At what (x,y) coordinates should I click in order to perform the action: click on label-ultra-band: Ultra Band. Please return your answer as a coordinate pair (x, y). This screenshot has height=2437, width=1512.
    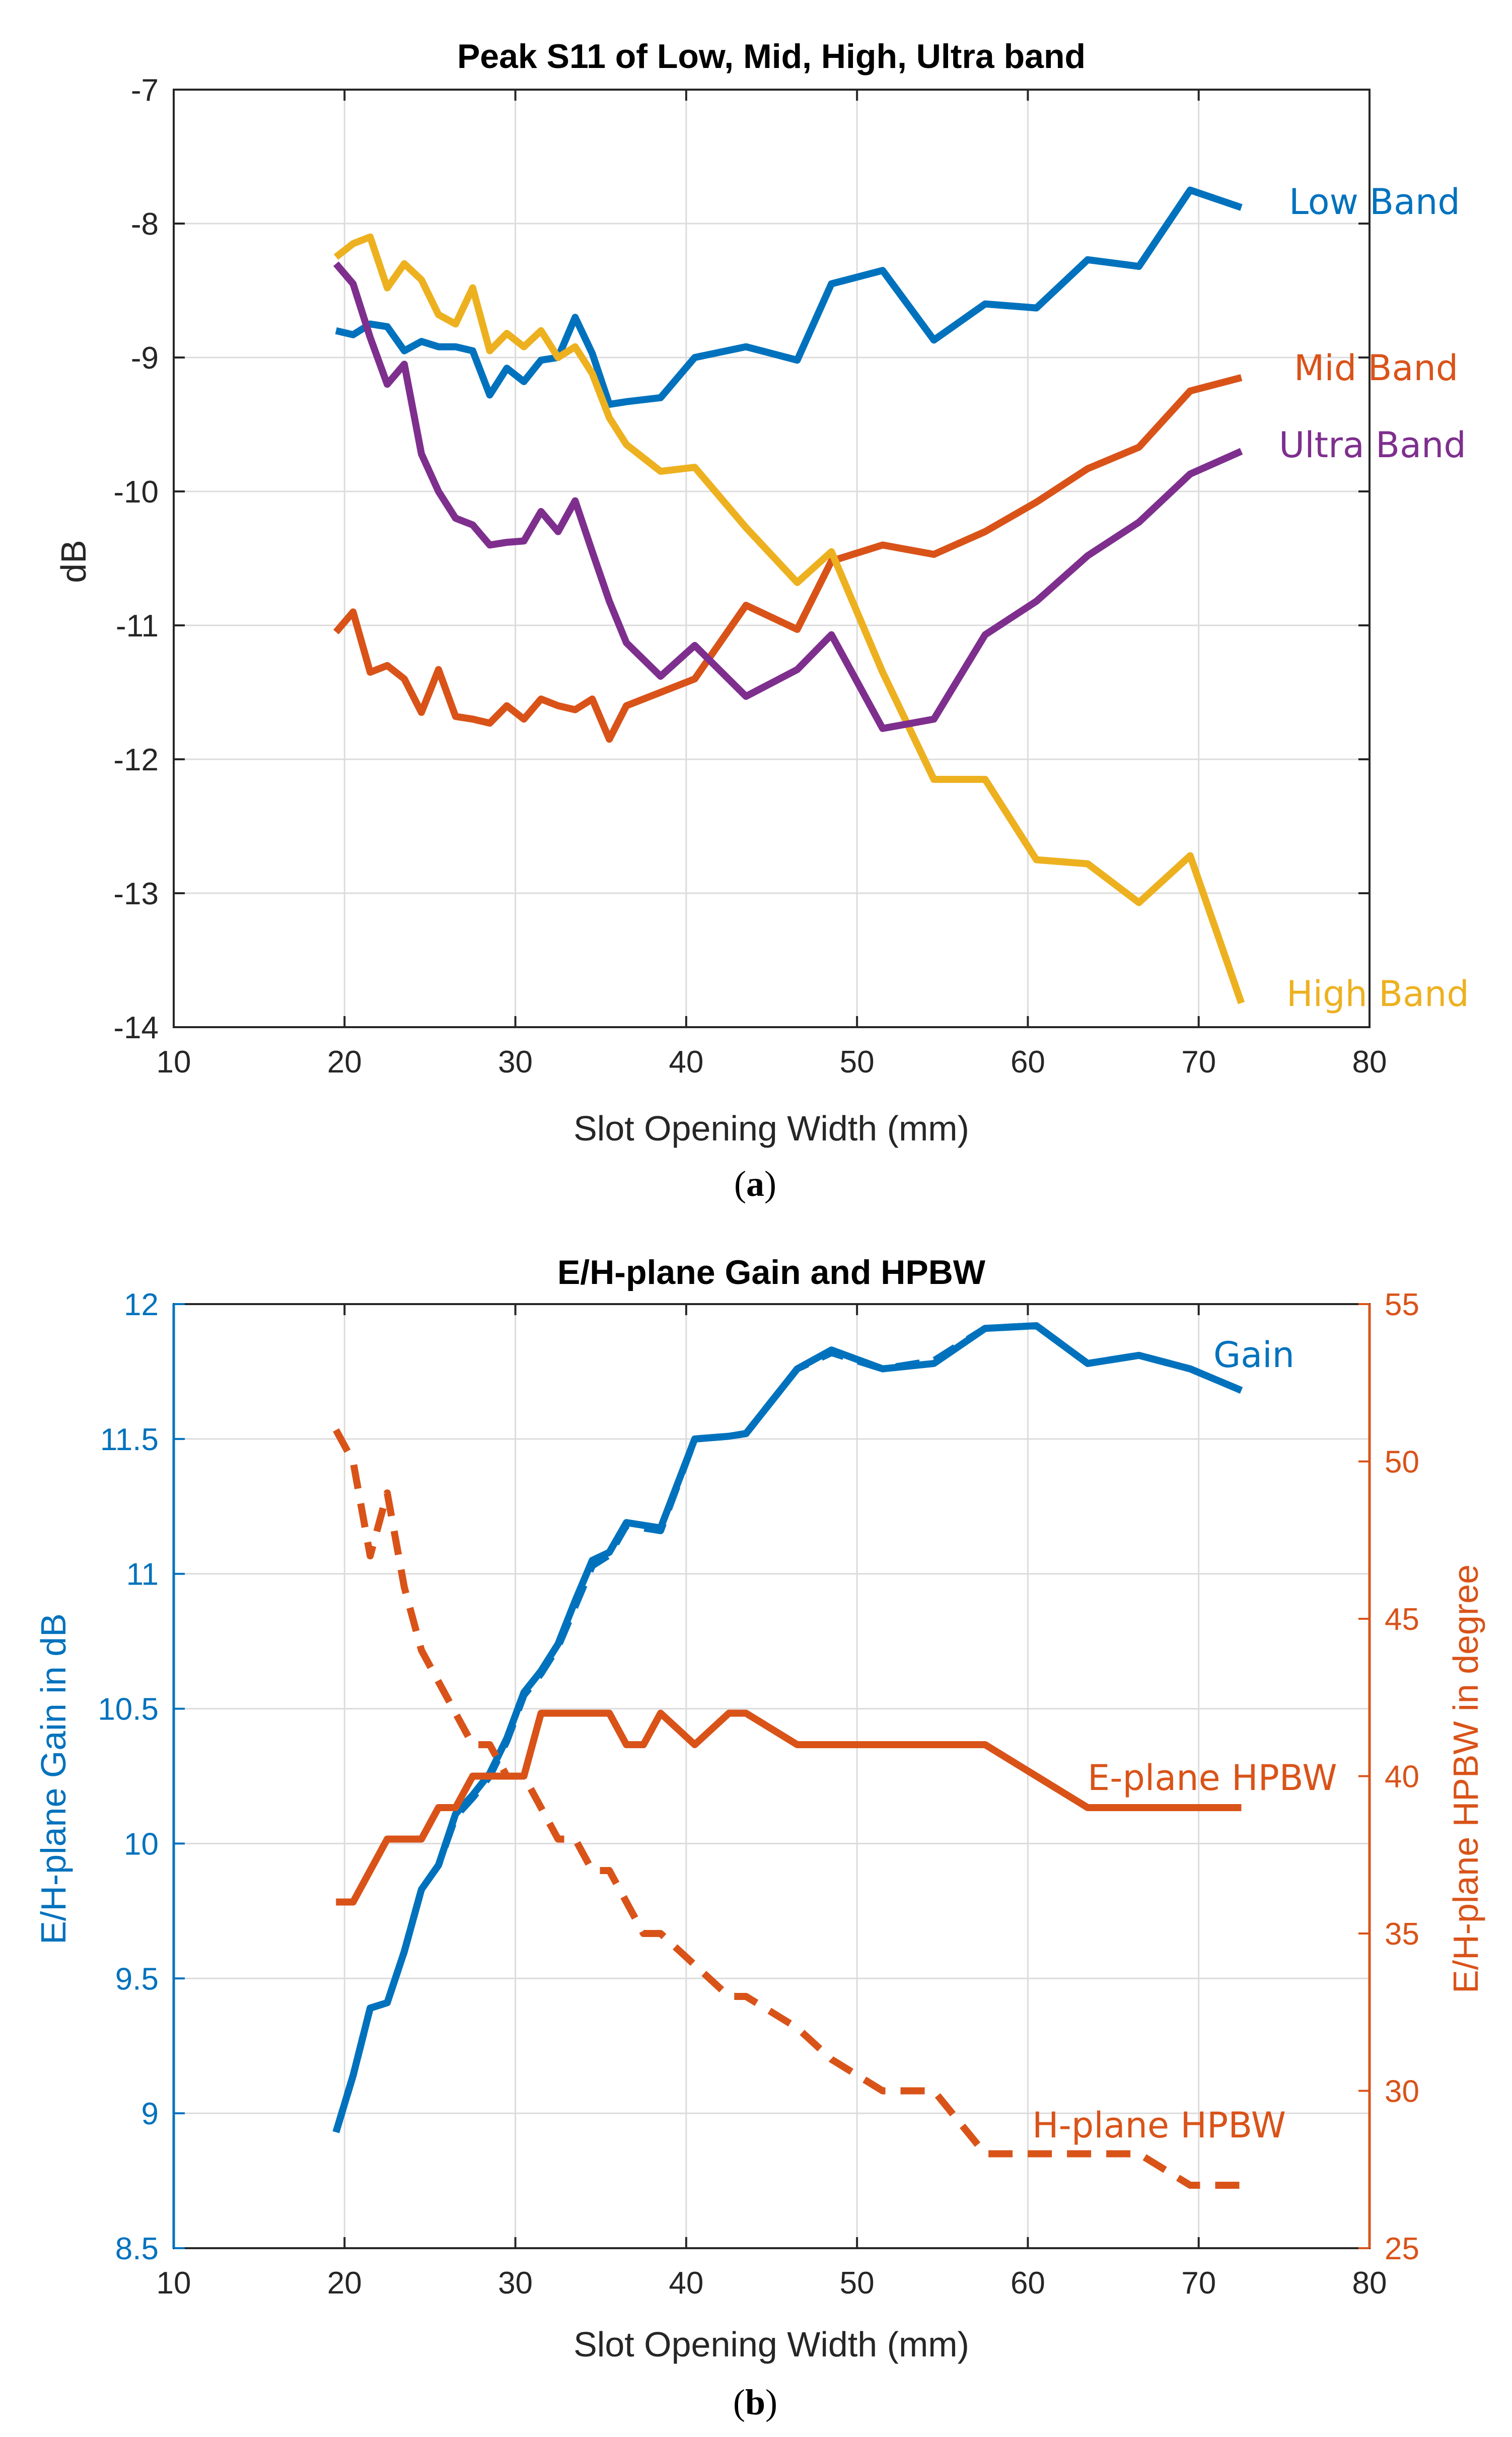
    Looking at the image, I should click on (1373, 445).